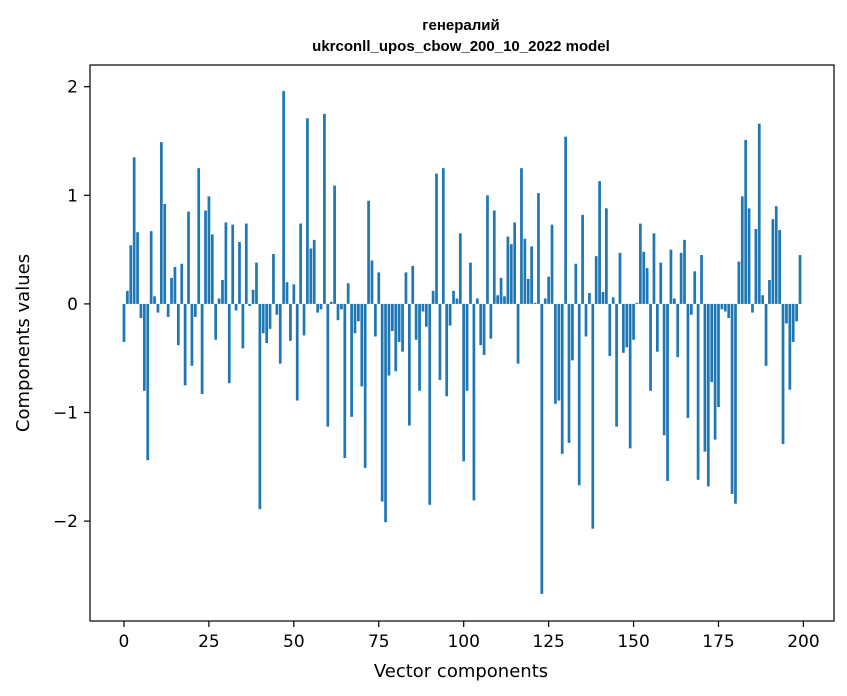  I want to click on x-axis-label: Vector components, so click(461, 671).